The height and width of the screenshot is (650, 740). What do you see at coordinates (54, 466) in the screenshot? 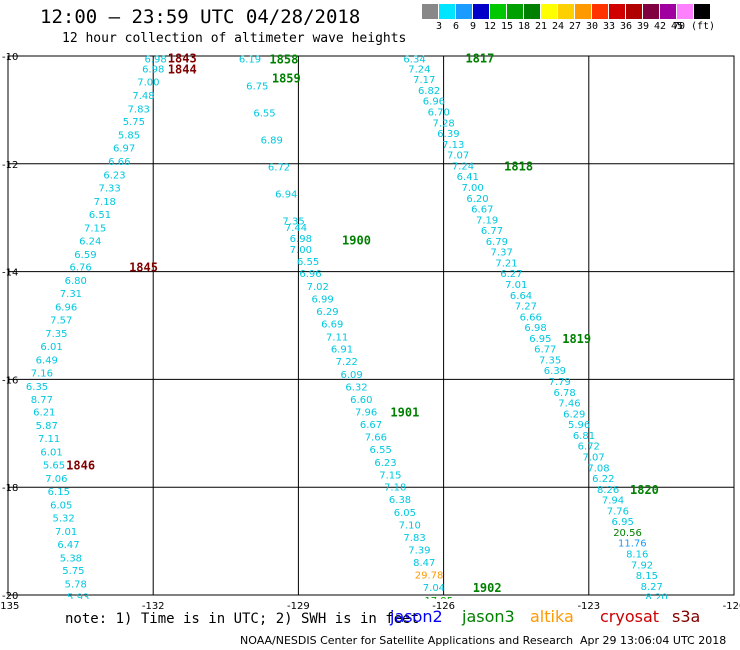
I see `swh-data-label: 5.65` at bounding box center [54, 466].